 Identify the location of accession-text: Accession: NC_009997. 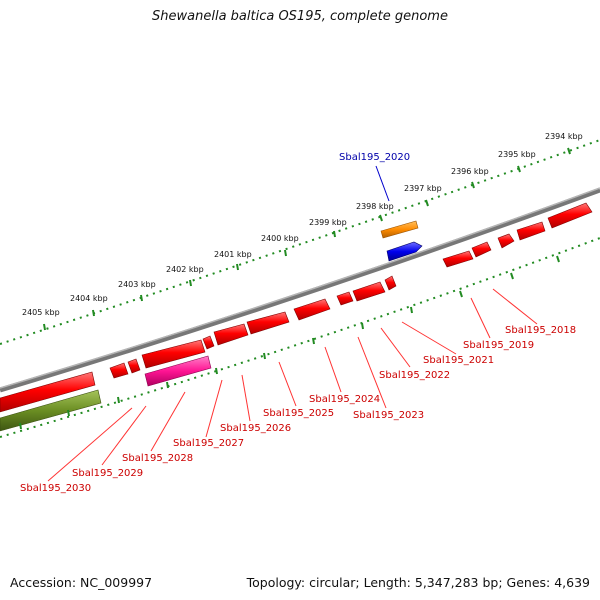
(81, 582).